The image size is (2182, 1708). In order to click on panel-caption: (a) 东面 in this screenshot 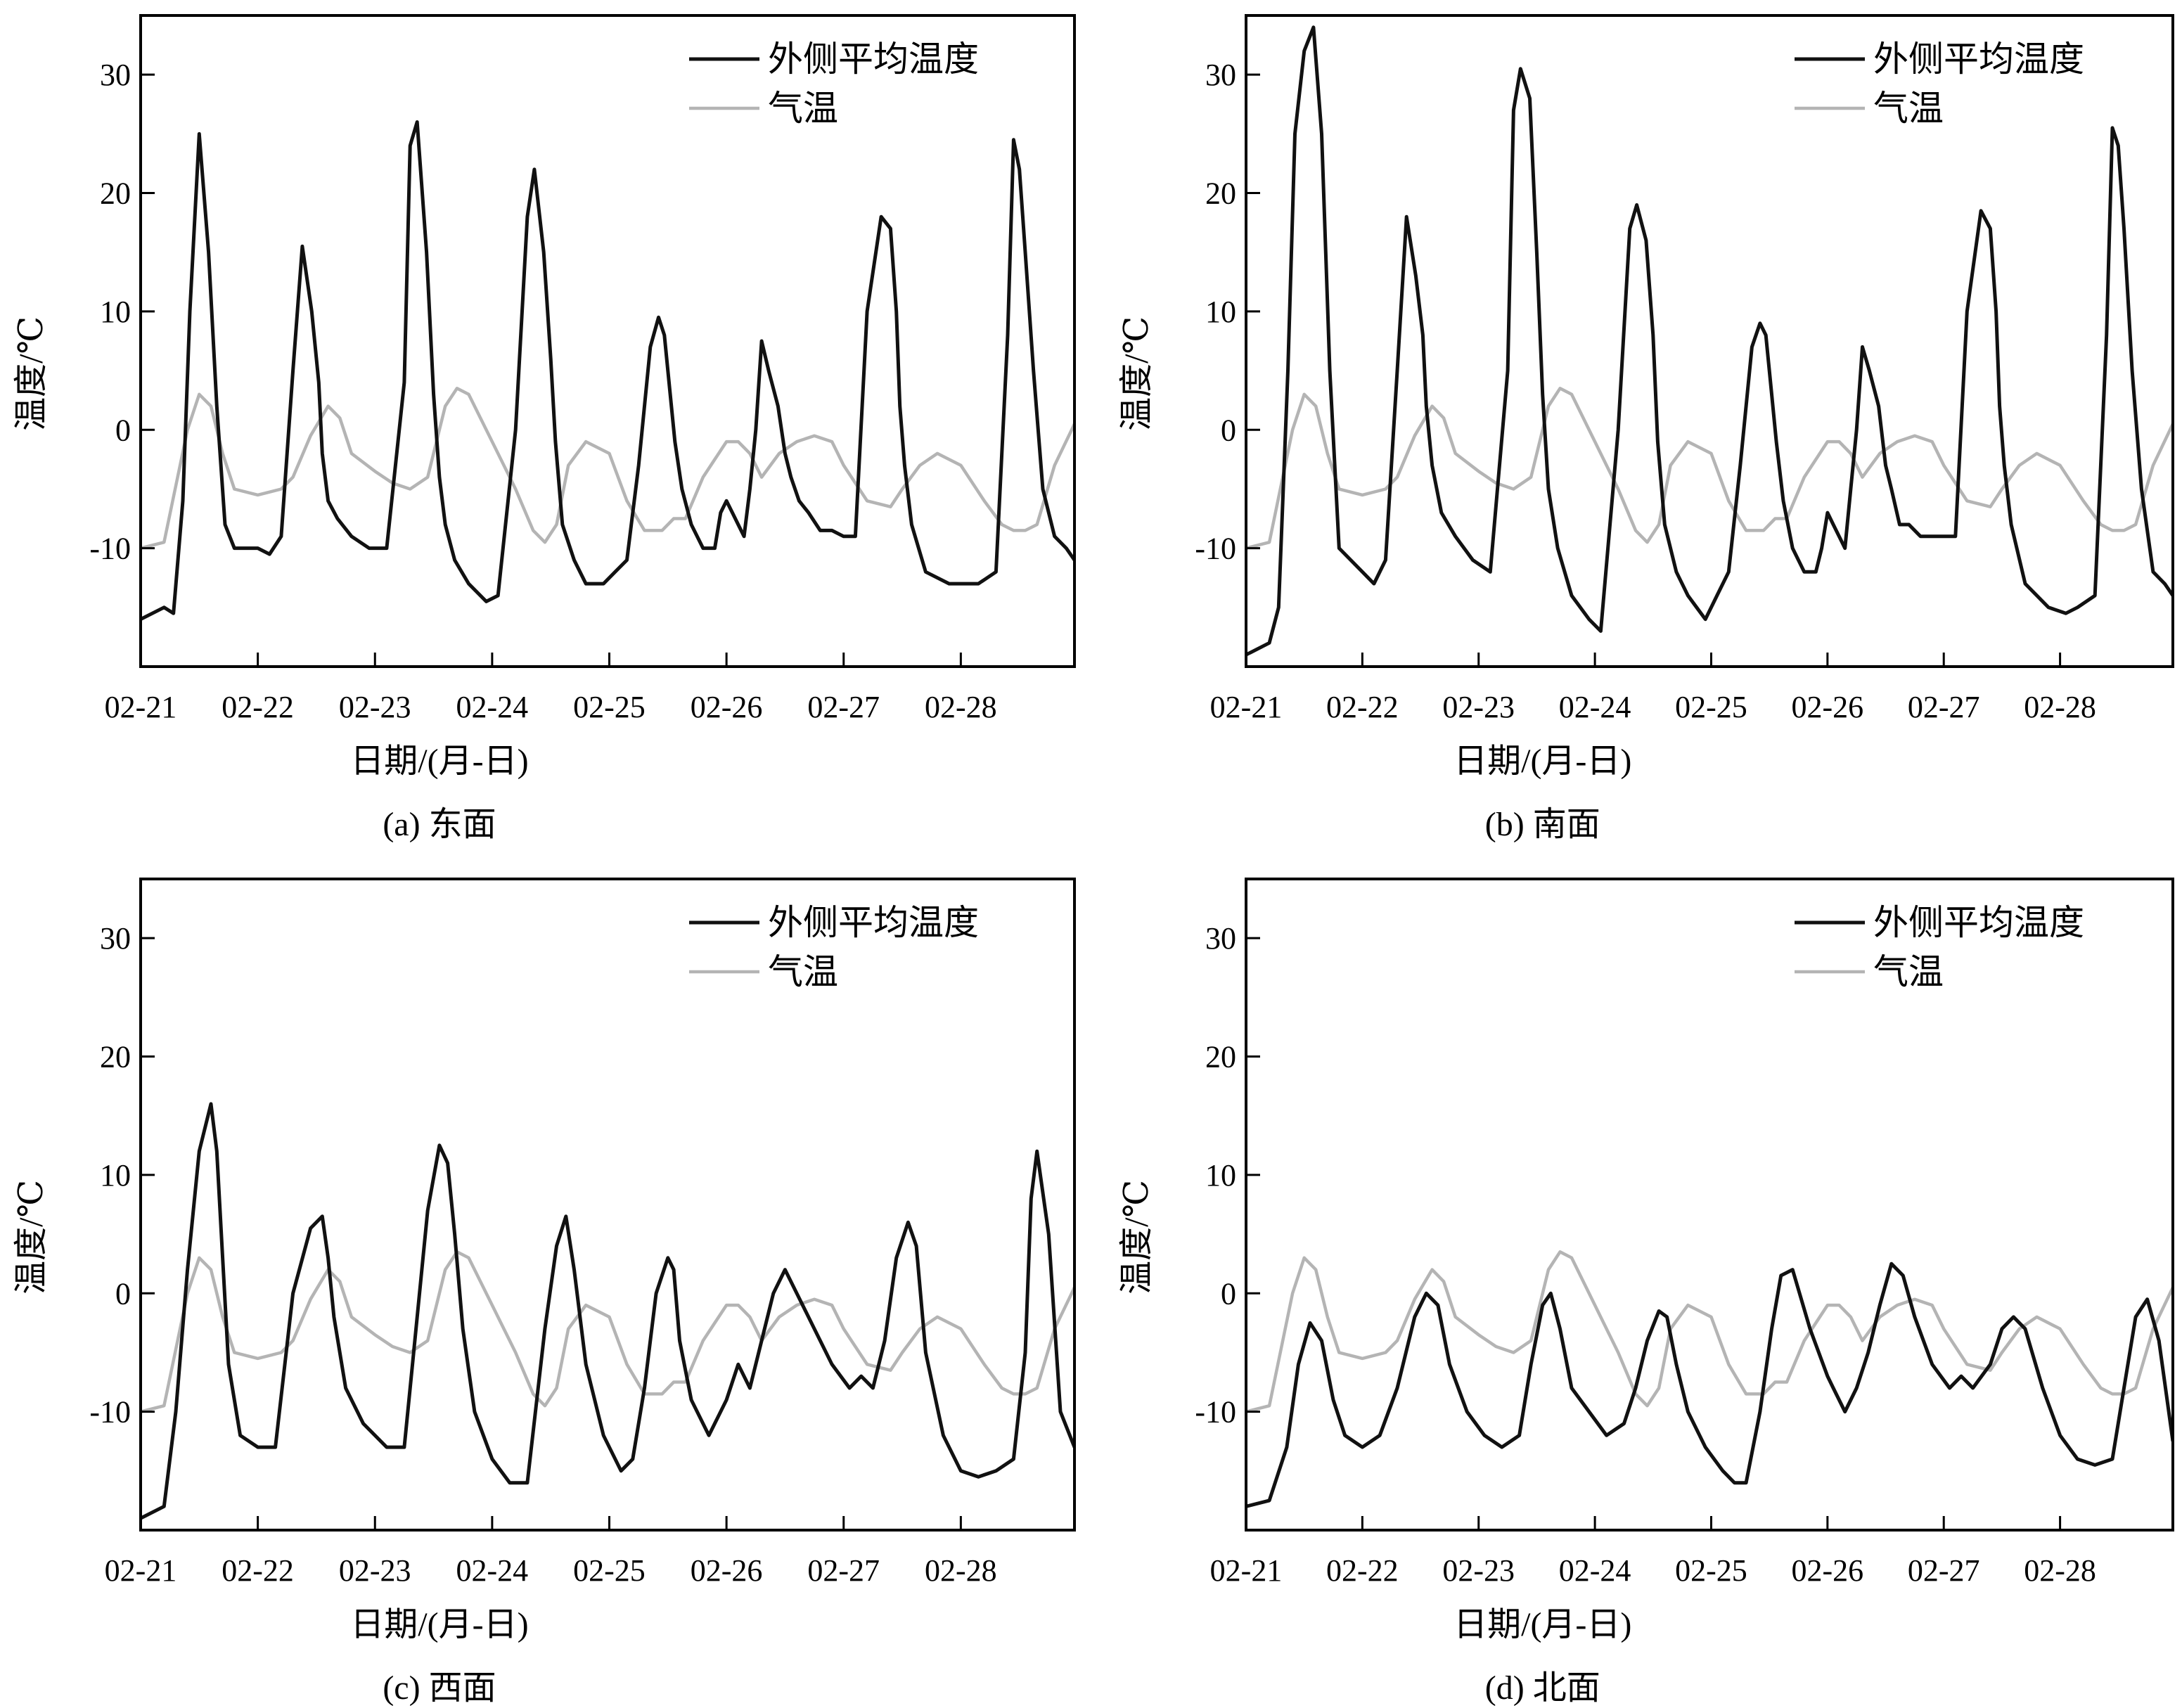, I will do `click(440, 824)`.